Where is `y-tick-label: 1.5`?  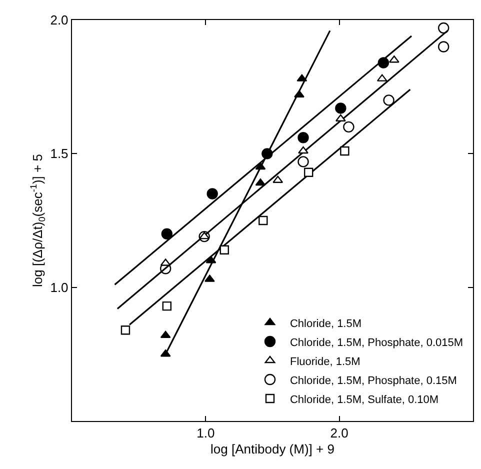 y-tick-label: 1.5 is located at coordinates (59, 154).